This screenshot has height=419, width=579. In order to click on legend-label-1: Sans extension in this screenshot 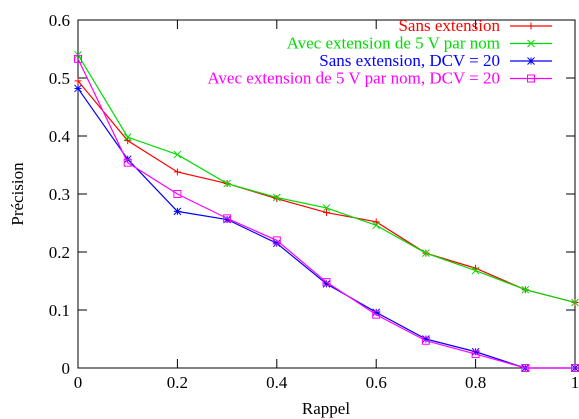, I will do `click(449, 25)`.